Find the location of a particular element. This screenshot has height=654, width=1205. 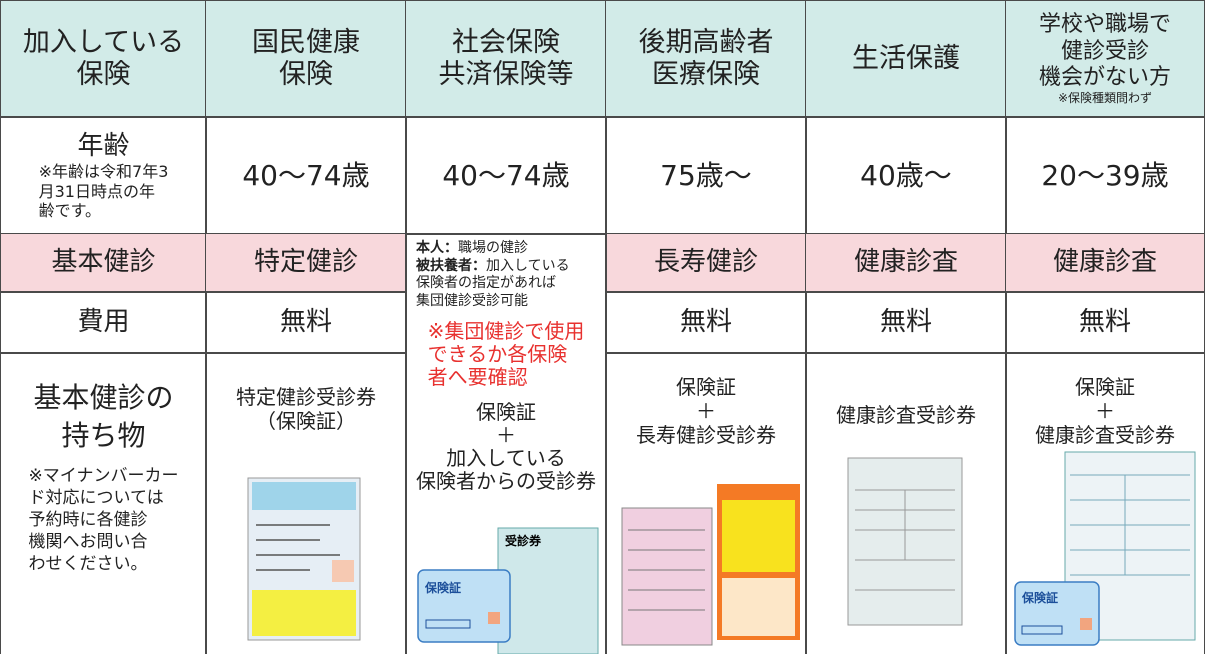

text-line: 健診受診 is located at coordinates (1104, 51).